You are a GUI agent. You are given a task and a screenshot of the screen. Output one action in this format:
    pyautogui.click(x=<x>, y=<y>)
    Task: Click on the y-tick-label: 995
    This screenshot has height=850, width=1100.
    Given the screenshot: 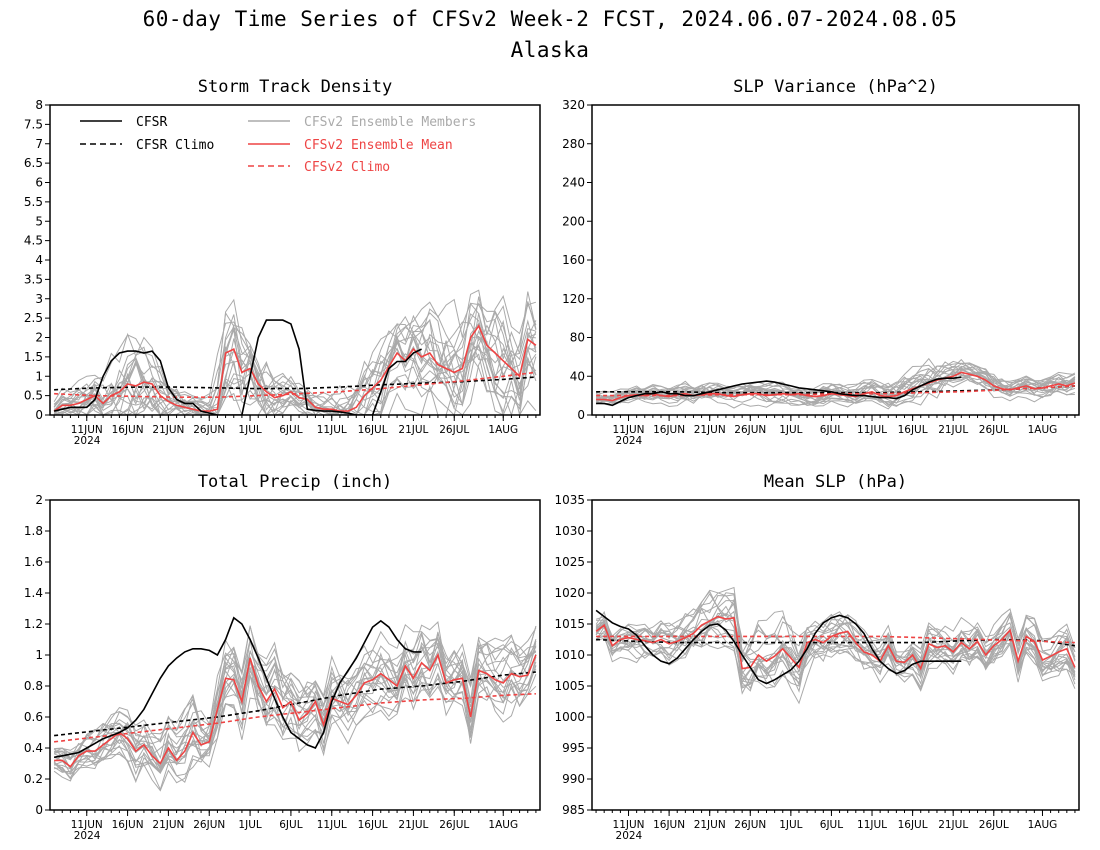 What is the action you would take?
    pyautogui.click(x=573, y=748)
    